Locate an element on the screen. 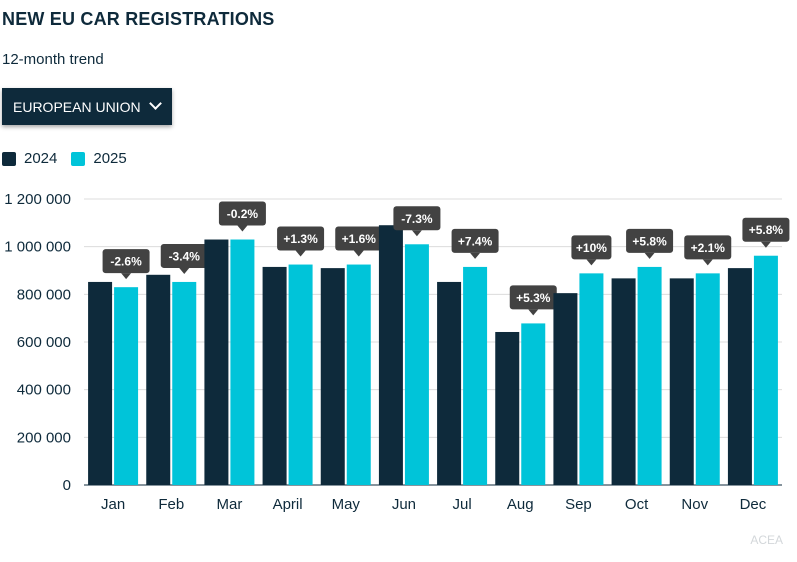  change-label: +1.3% is located at coordinates (300, 239).